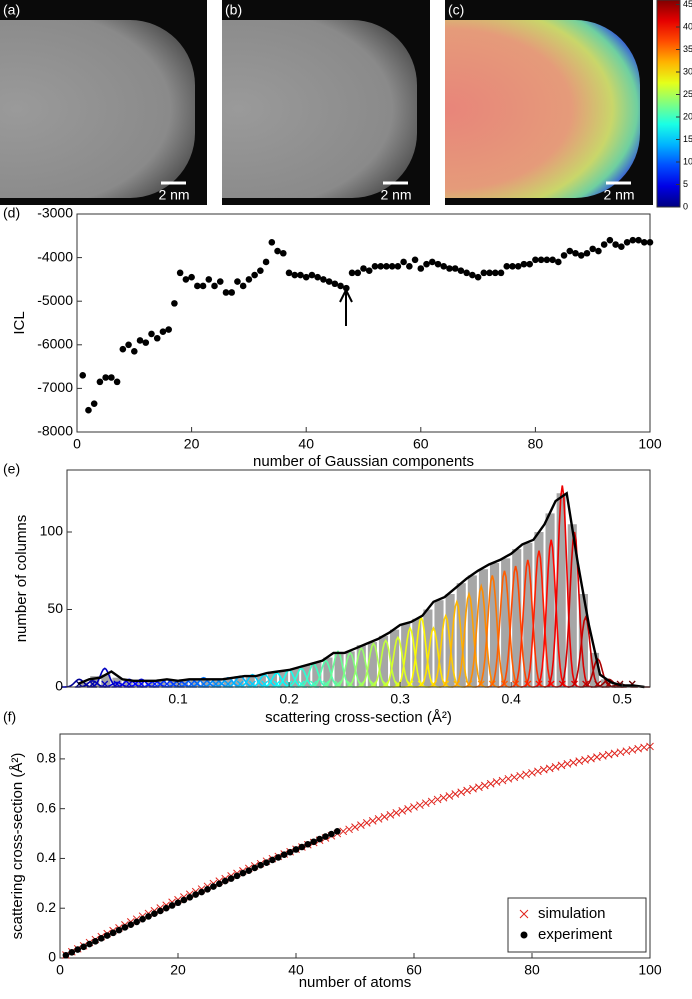  I want to click on x-tick-label: 60, so click(421, 444).